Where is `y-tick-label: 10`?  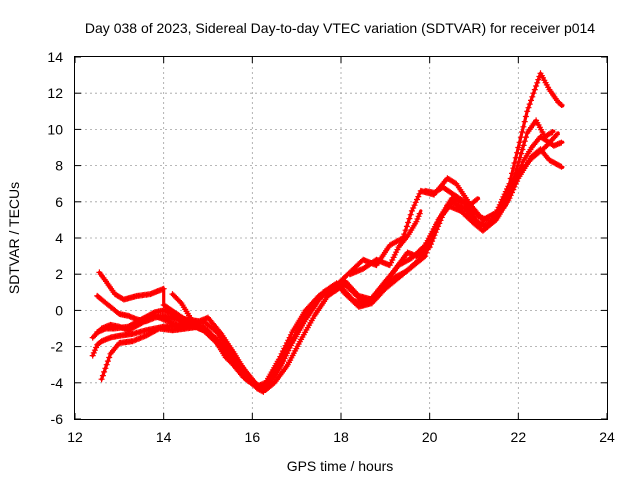
y-tick-label: 10 is located at coordinates (55, 129).